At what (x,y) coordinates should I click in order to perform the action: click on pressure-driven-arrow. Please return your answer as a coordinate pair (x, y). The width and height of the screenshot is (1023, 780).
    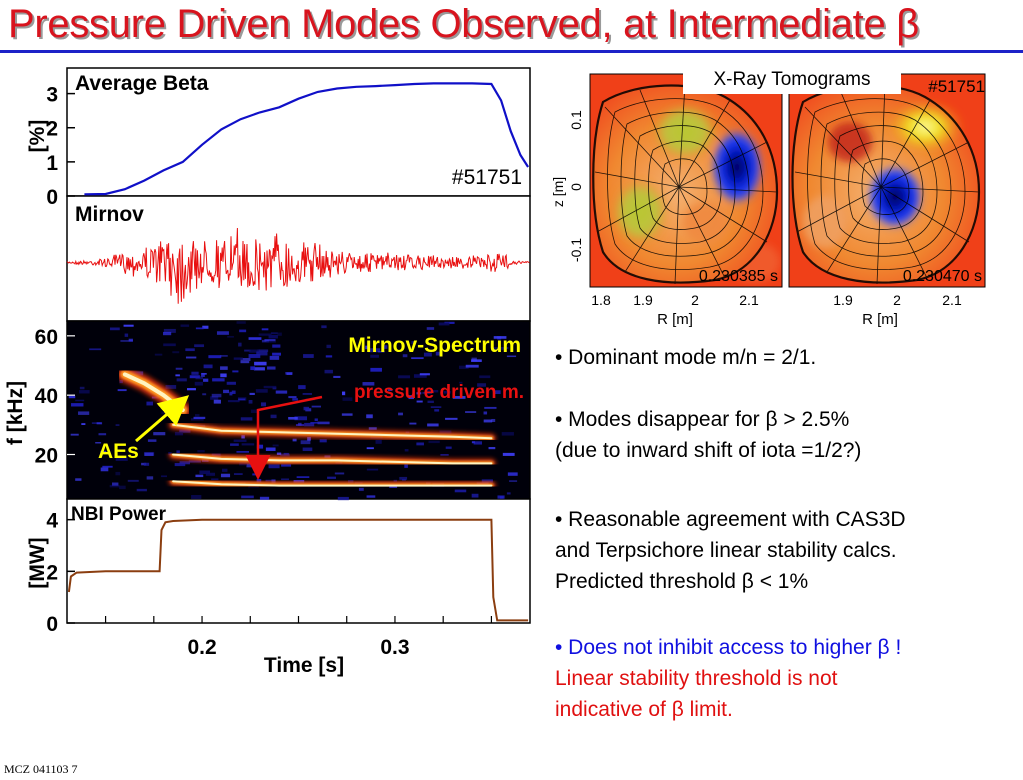
    Looking at the image, I should click on (284, 437).